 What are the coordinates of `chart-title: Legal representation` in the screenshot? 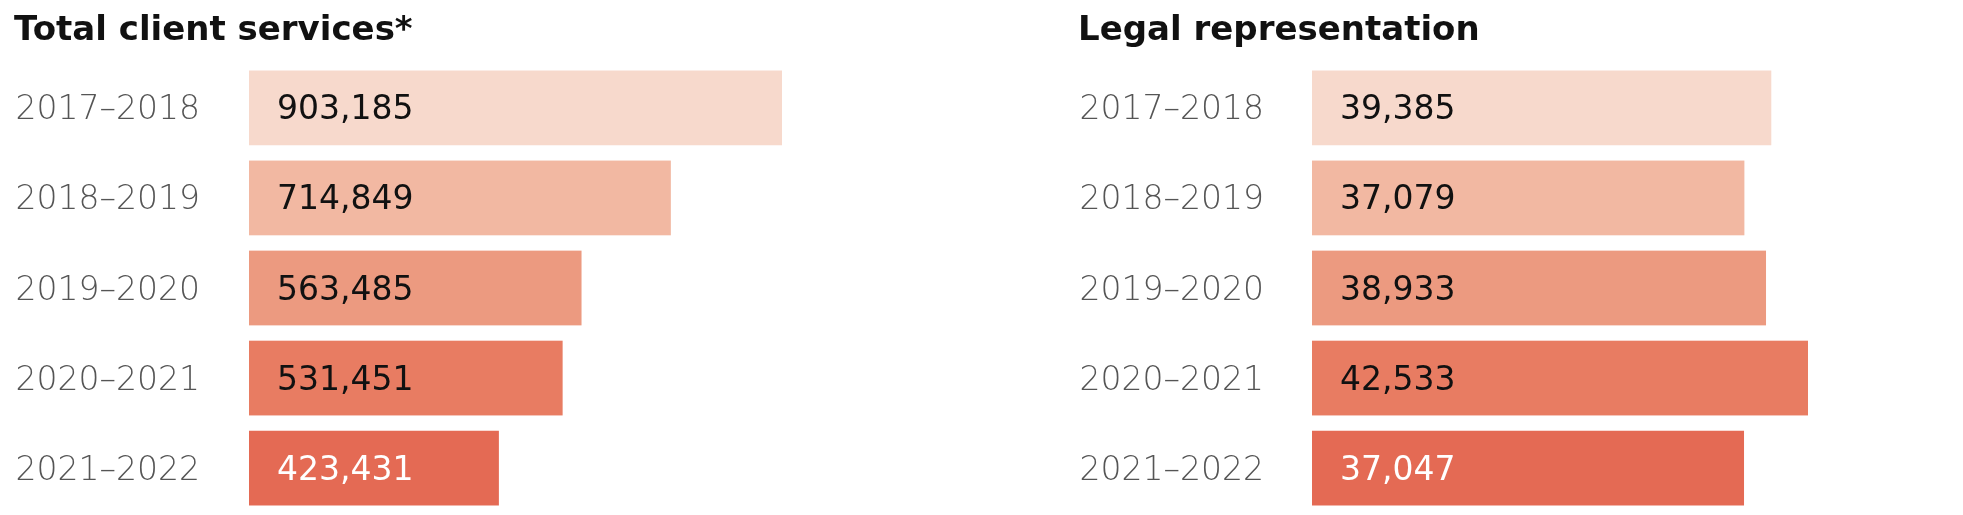 It's located at (1279, 28).